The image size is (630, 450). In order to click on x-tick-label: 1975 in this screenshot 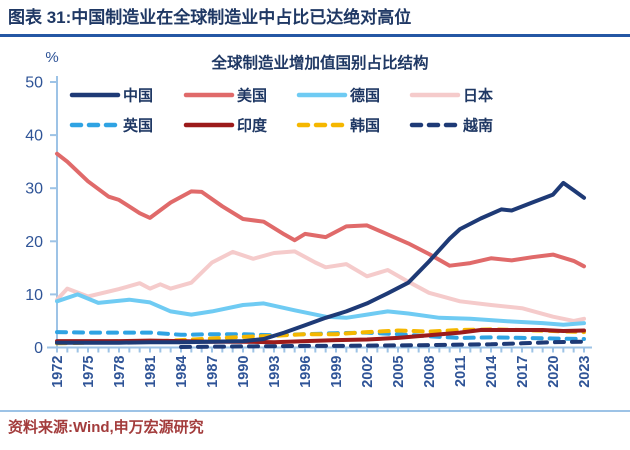, I will do `click(89, 372)`.